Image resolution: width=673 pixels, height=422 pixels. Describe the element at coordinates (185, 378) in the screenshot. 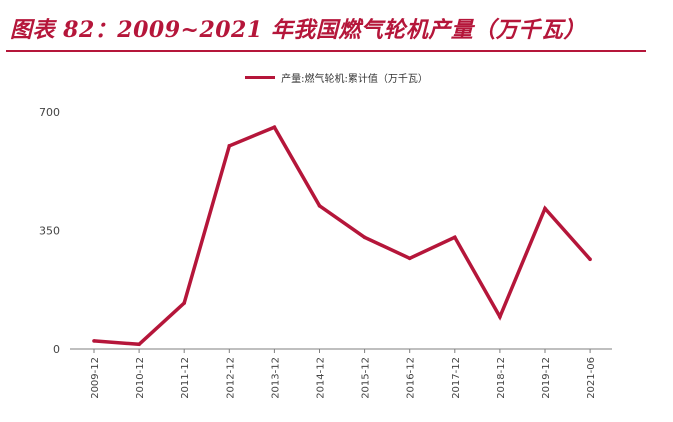

I see `x-tick-label: 2011-12` at that location.